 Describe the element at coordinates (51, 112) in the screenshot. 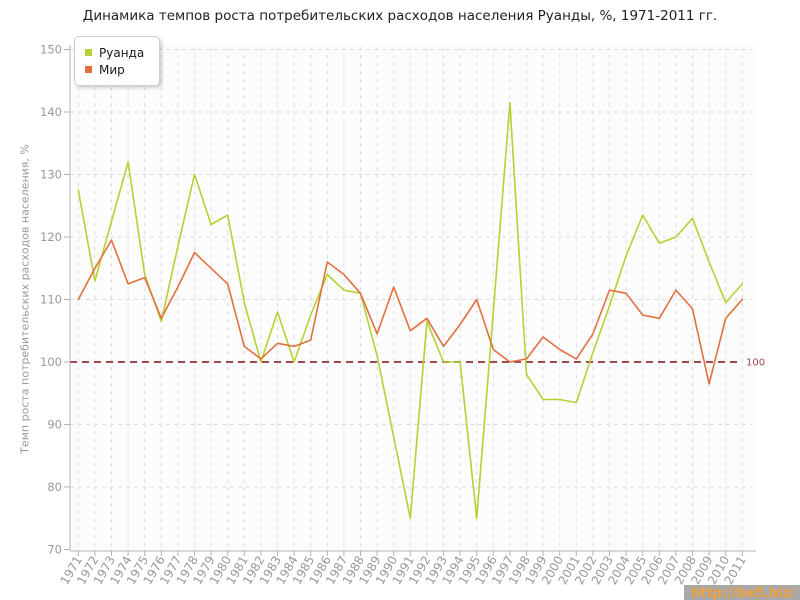

I see `y-tick-label: 140` at that location.